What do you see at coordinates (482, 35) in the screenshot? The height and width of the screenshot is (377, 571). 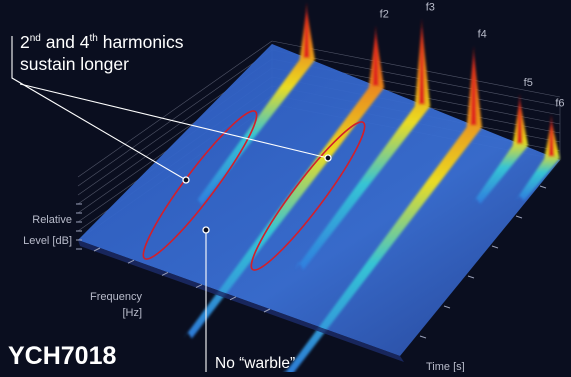 I see `peak-label-f4: f4` at bounding box center [482, 35].